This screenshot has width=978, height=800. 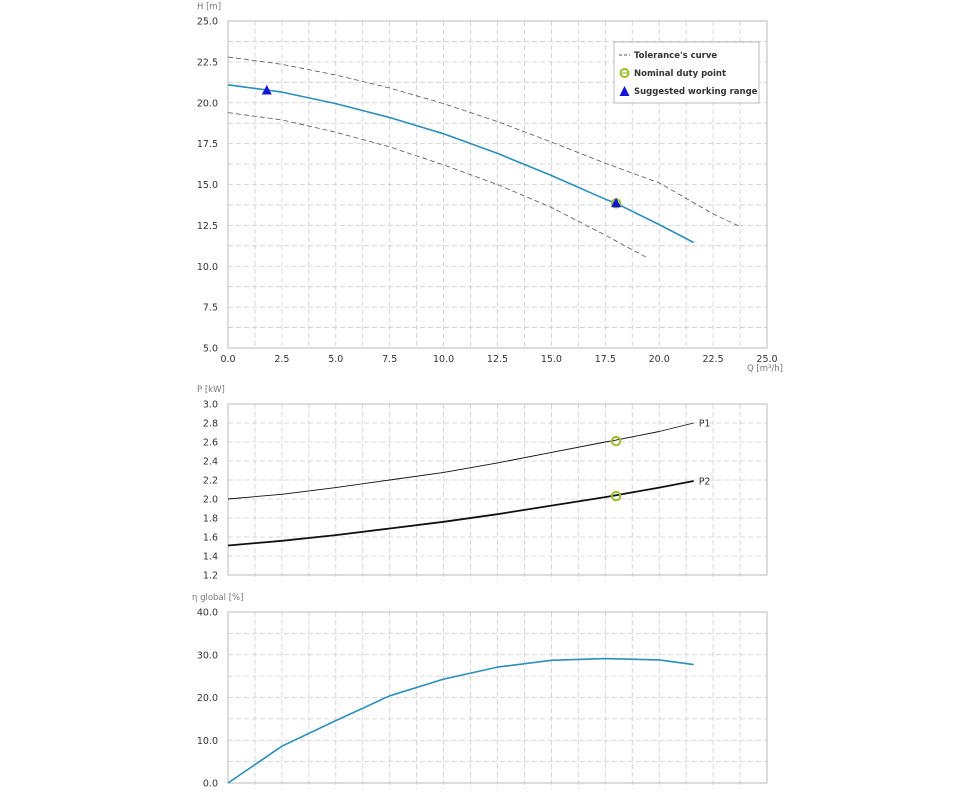 What do you see at coordinates (210, 405) in the screenshot?
I see `y-tick-label: 3.0` at bounding box center [210, 405].